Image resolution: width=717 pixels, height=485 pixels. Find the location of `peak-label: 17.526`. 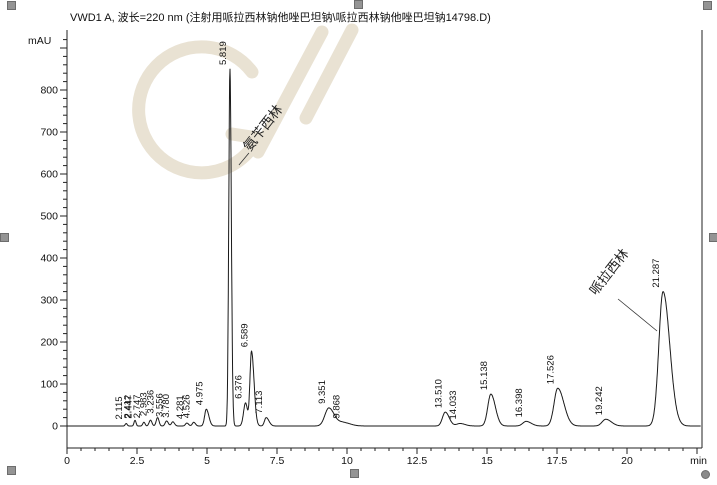

peak-label: 17.526 is located at coordinates (551, 369).